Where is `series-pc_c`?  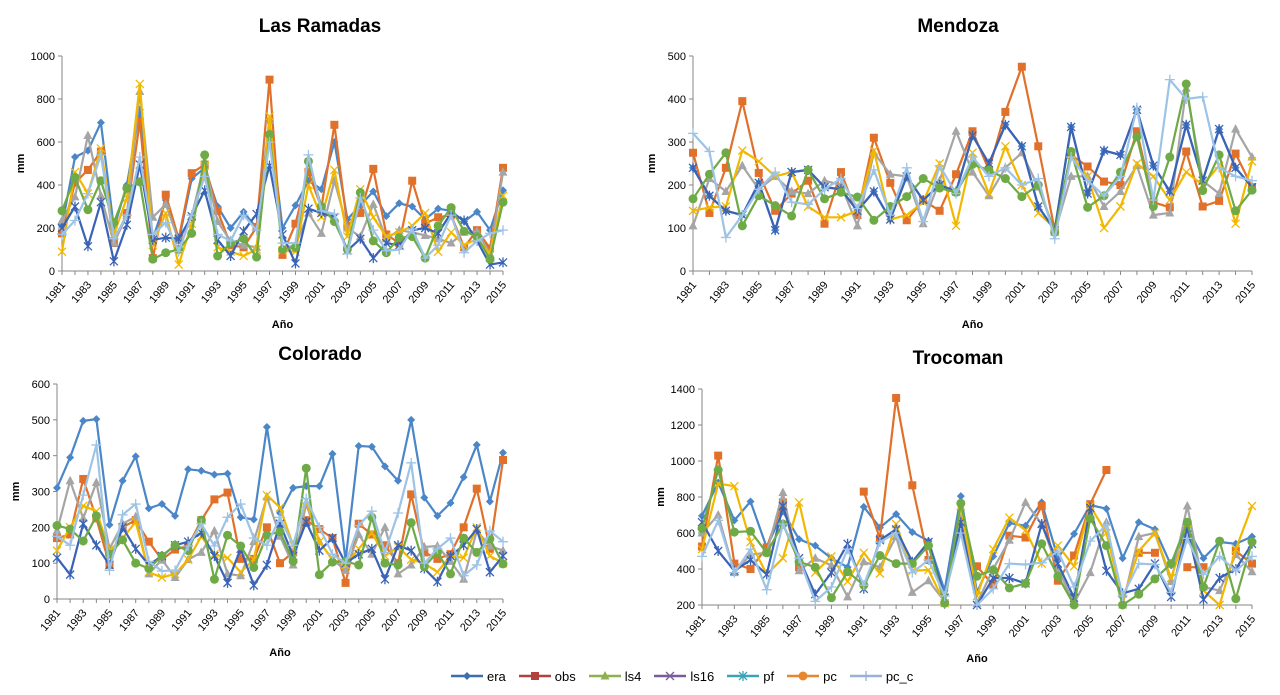
series-pc_c is located at coordinates (977, 562).